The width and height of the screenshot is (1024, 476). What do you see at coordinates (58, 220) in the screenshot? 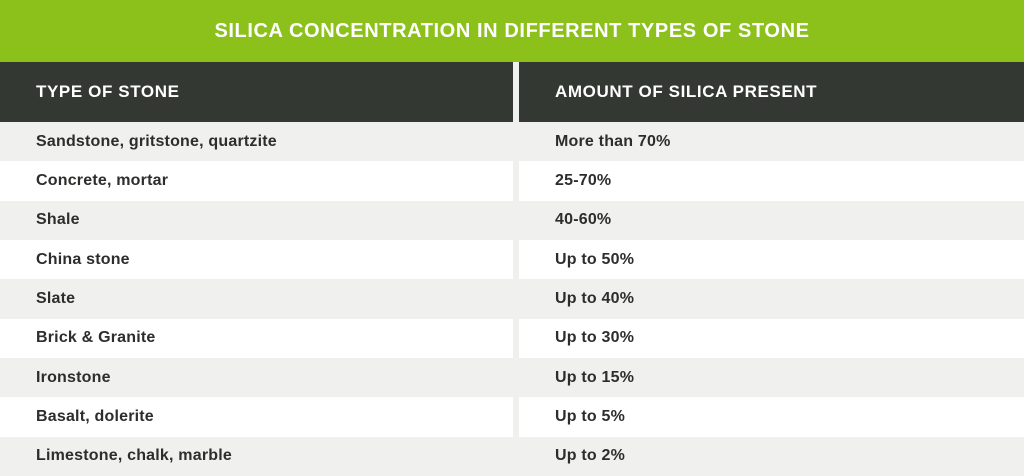
I see `stone-type-cell: Shale` at bounding box center [58, 220].